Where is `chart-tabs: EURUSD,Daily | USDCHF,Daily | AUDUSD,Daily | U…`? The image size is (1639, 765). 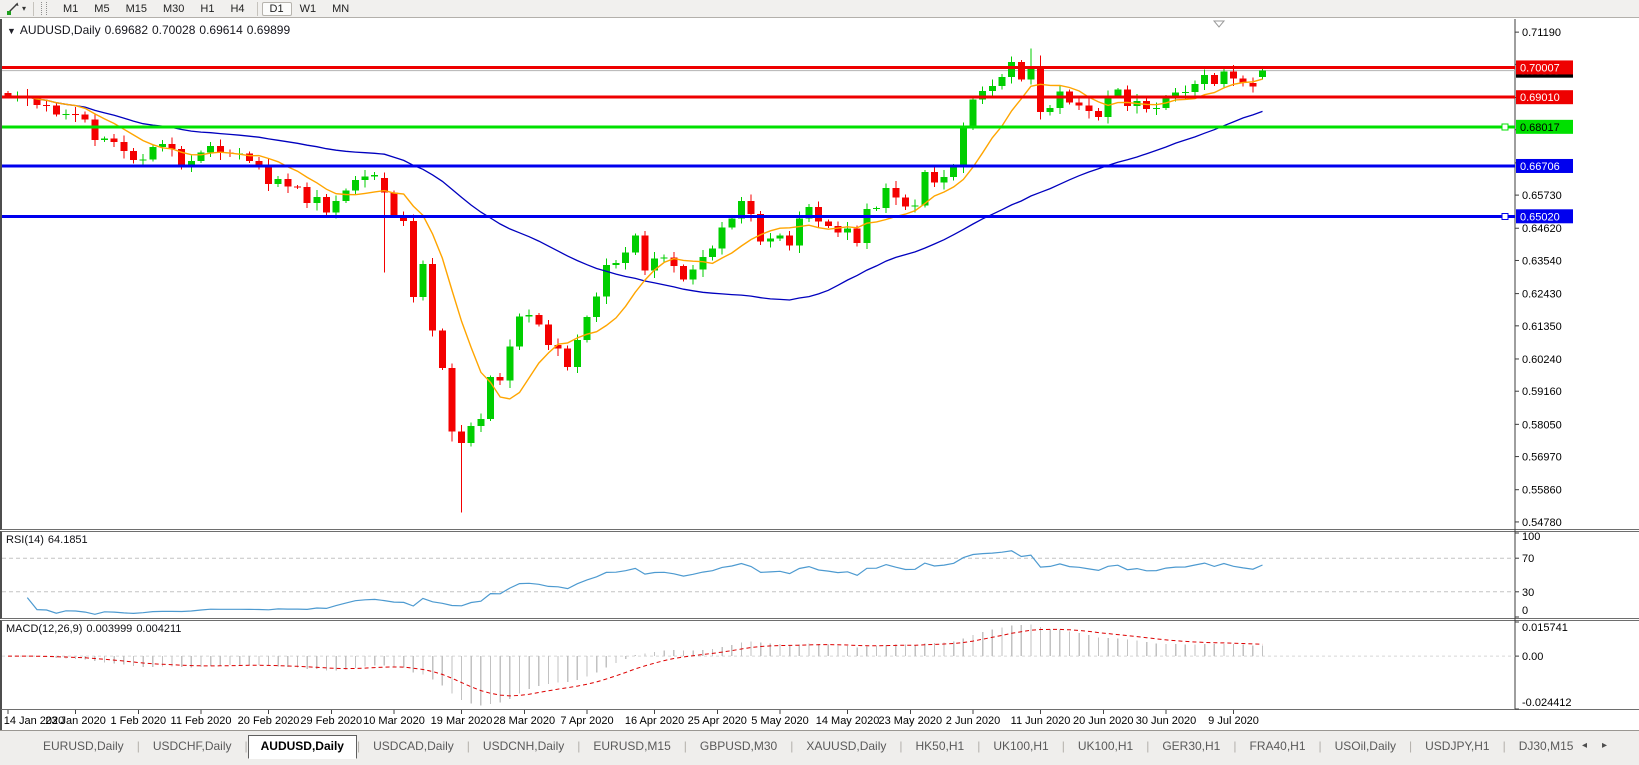 chart-tabs: EURUSD,Daily | USDCHF,Daily | AUDUSD,Daily | U… is located at coordinates (808, 747).